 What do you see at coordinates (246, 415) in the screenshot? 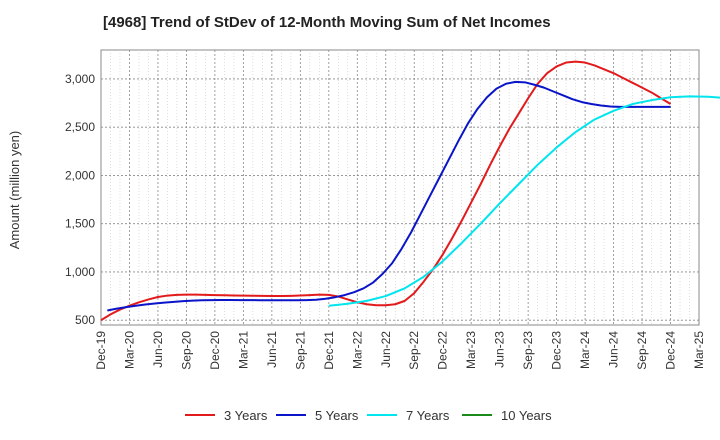
I see `legend-label: 3 Years` at bounding box center [246, 415].